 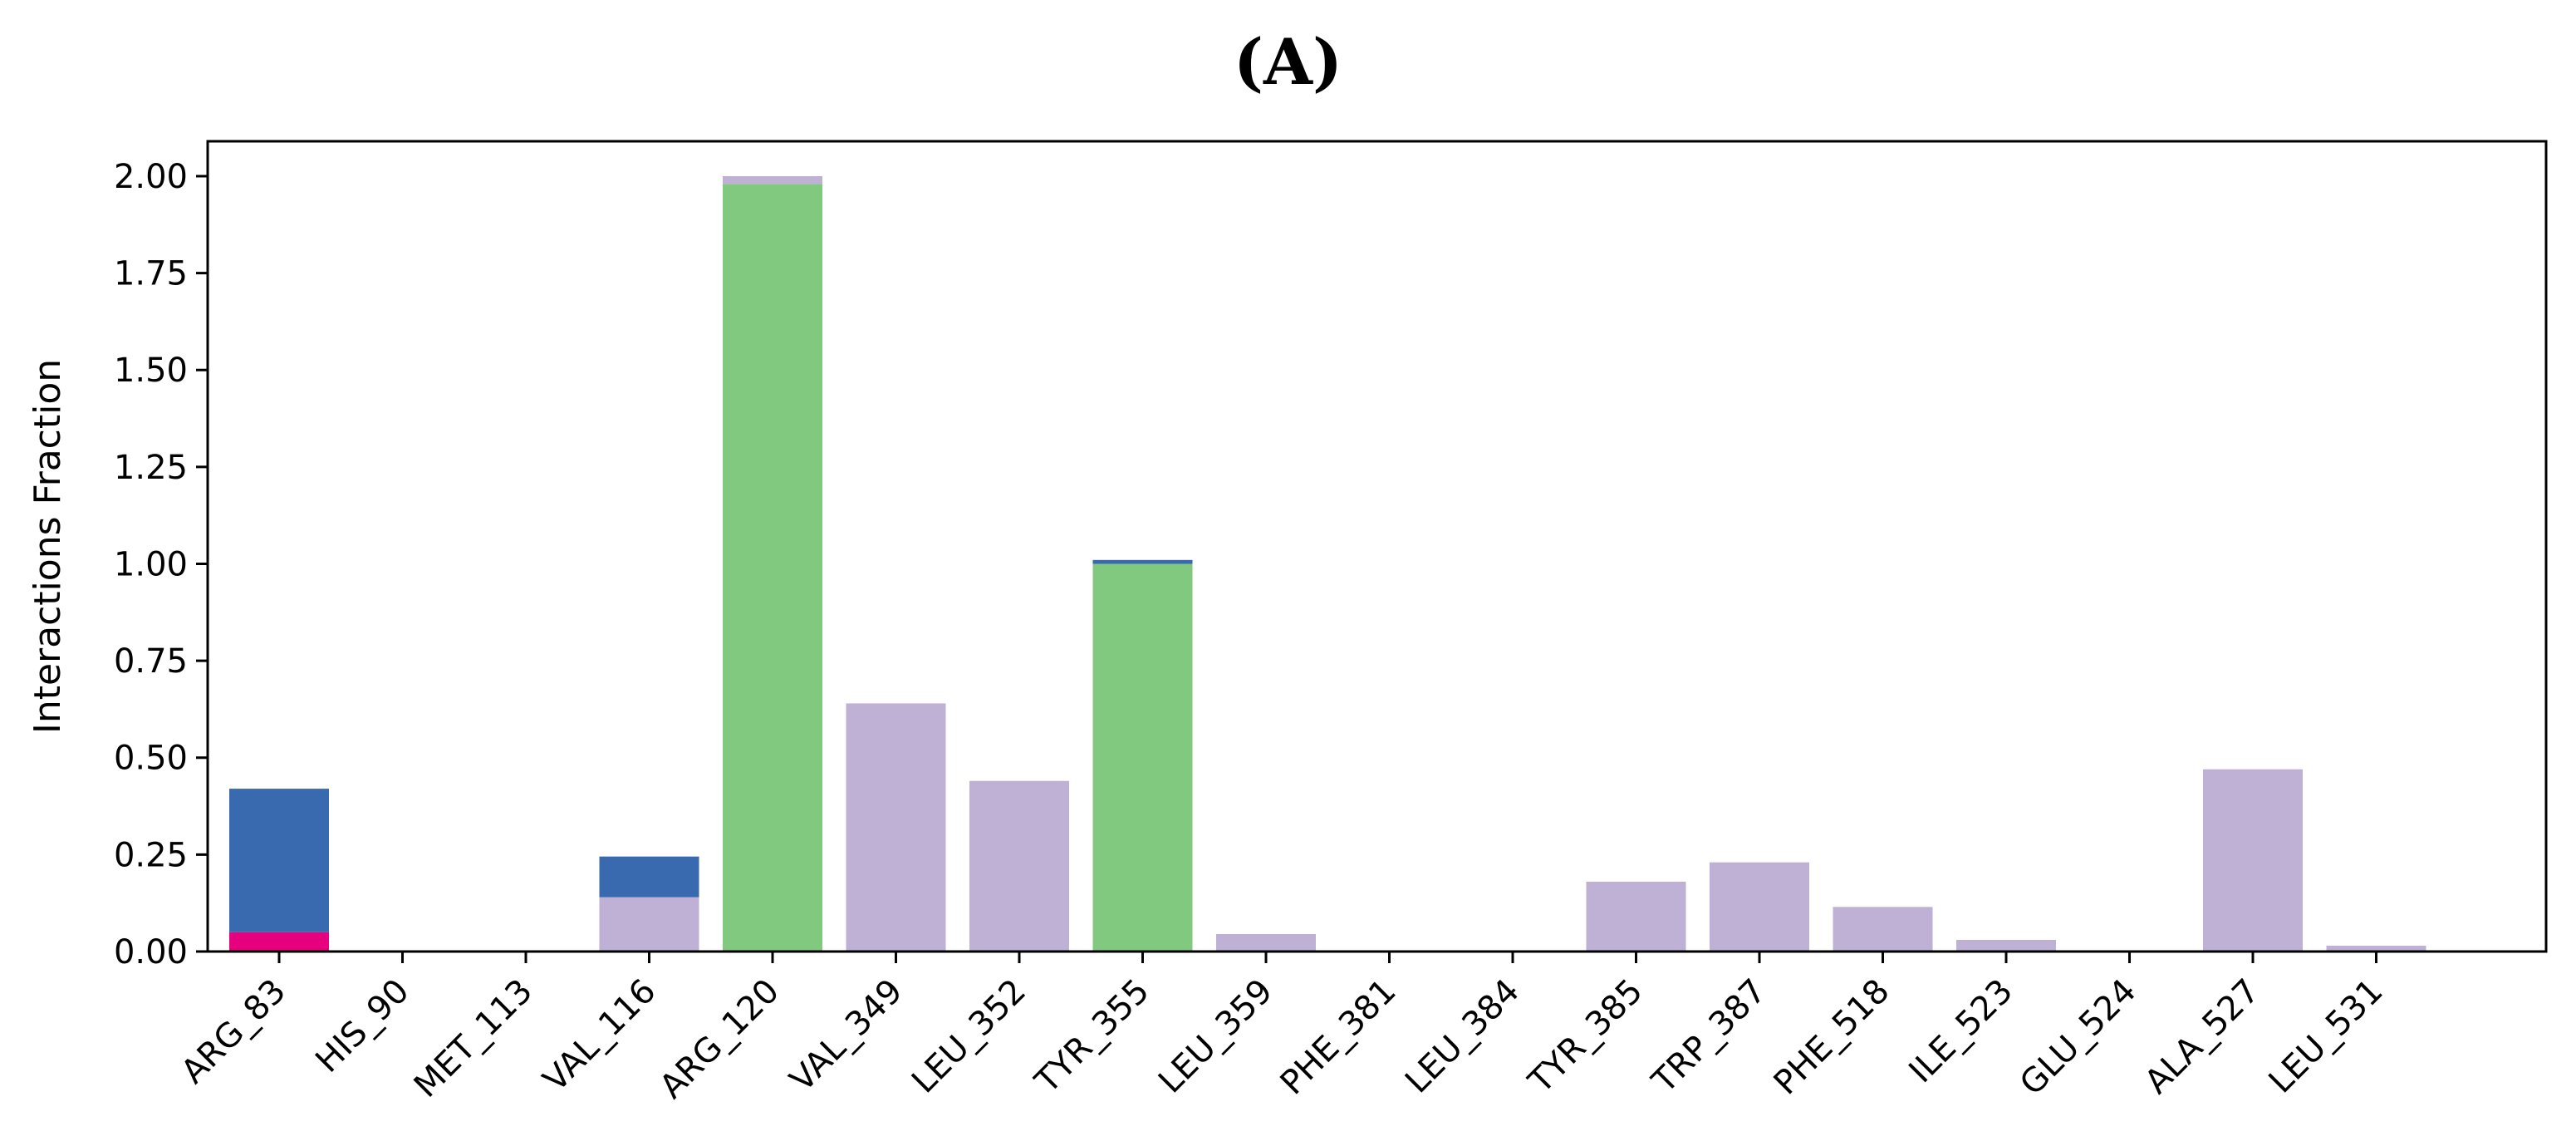 What do you see at coordinates (151, 177) in the screenshot?
I see `y-tick-label: 2.00` at bounding box center [151, 177].